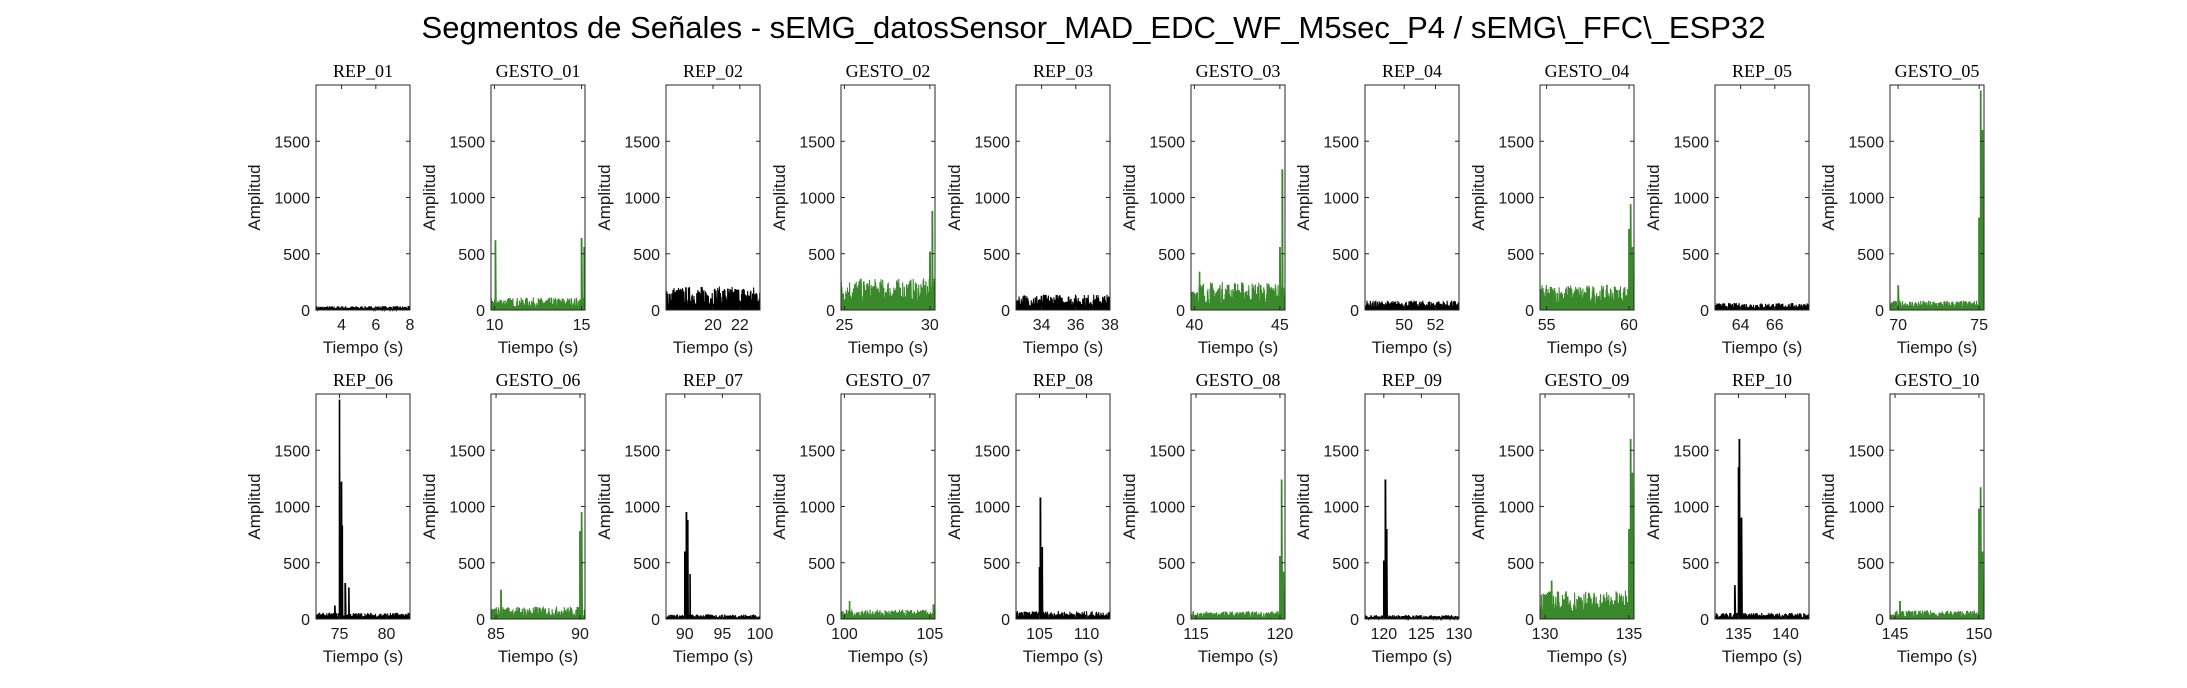  What do you see at coordinates (1629, 325) in the screenshot?
I see `x-tick-label: 60` at bounding box center [1629, 325].